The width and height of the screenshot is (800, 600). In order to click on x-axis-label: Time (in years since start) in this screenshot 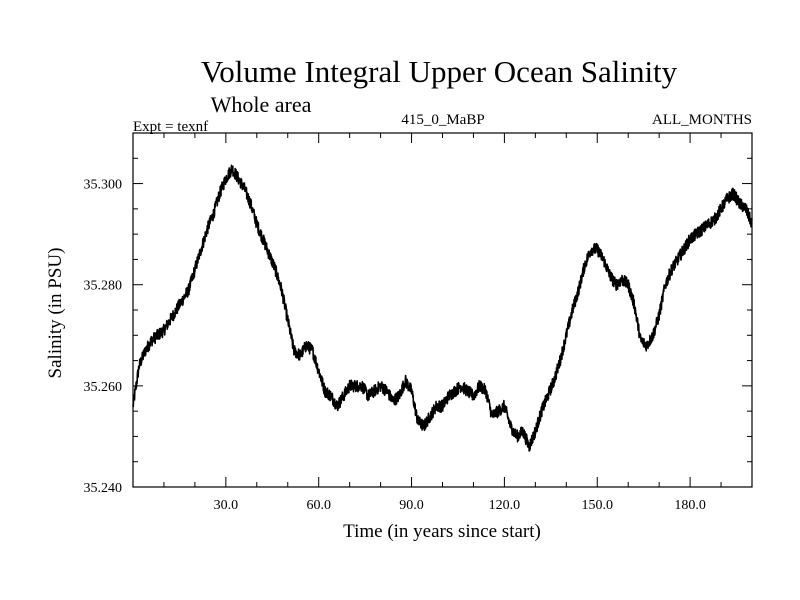, I will do `click(442, 531)`.